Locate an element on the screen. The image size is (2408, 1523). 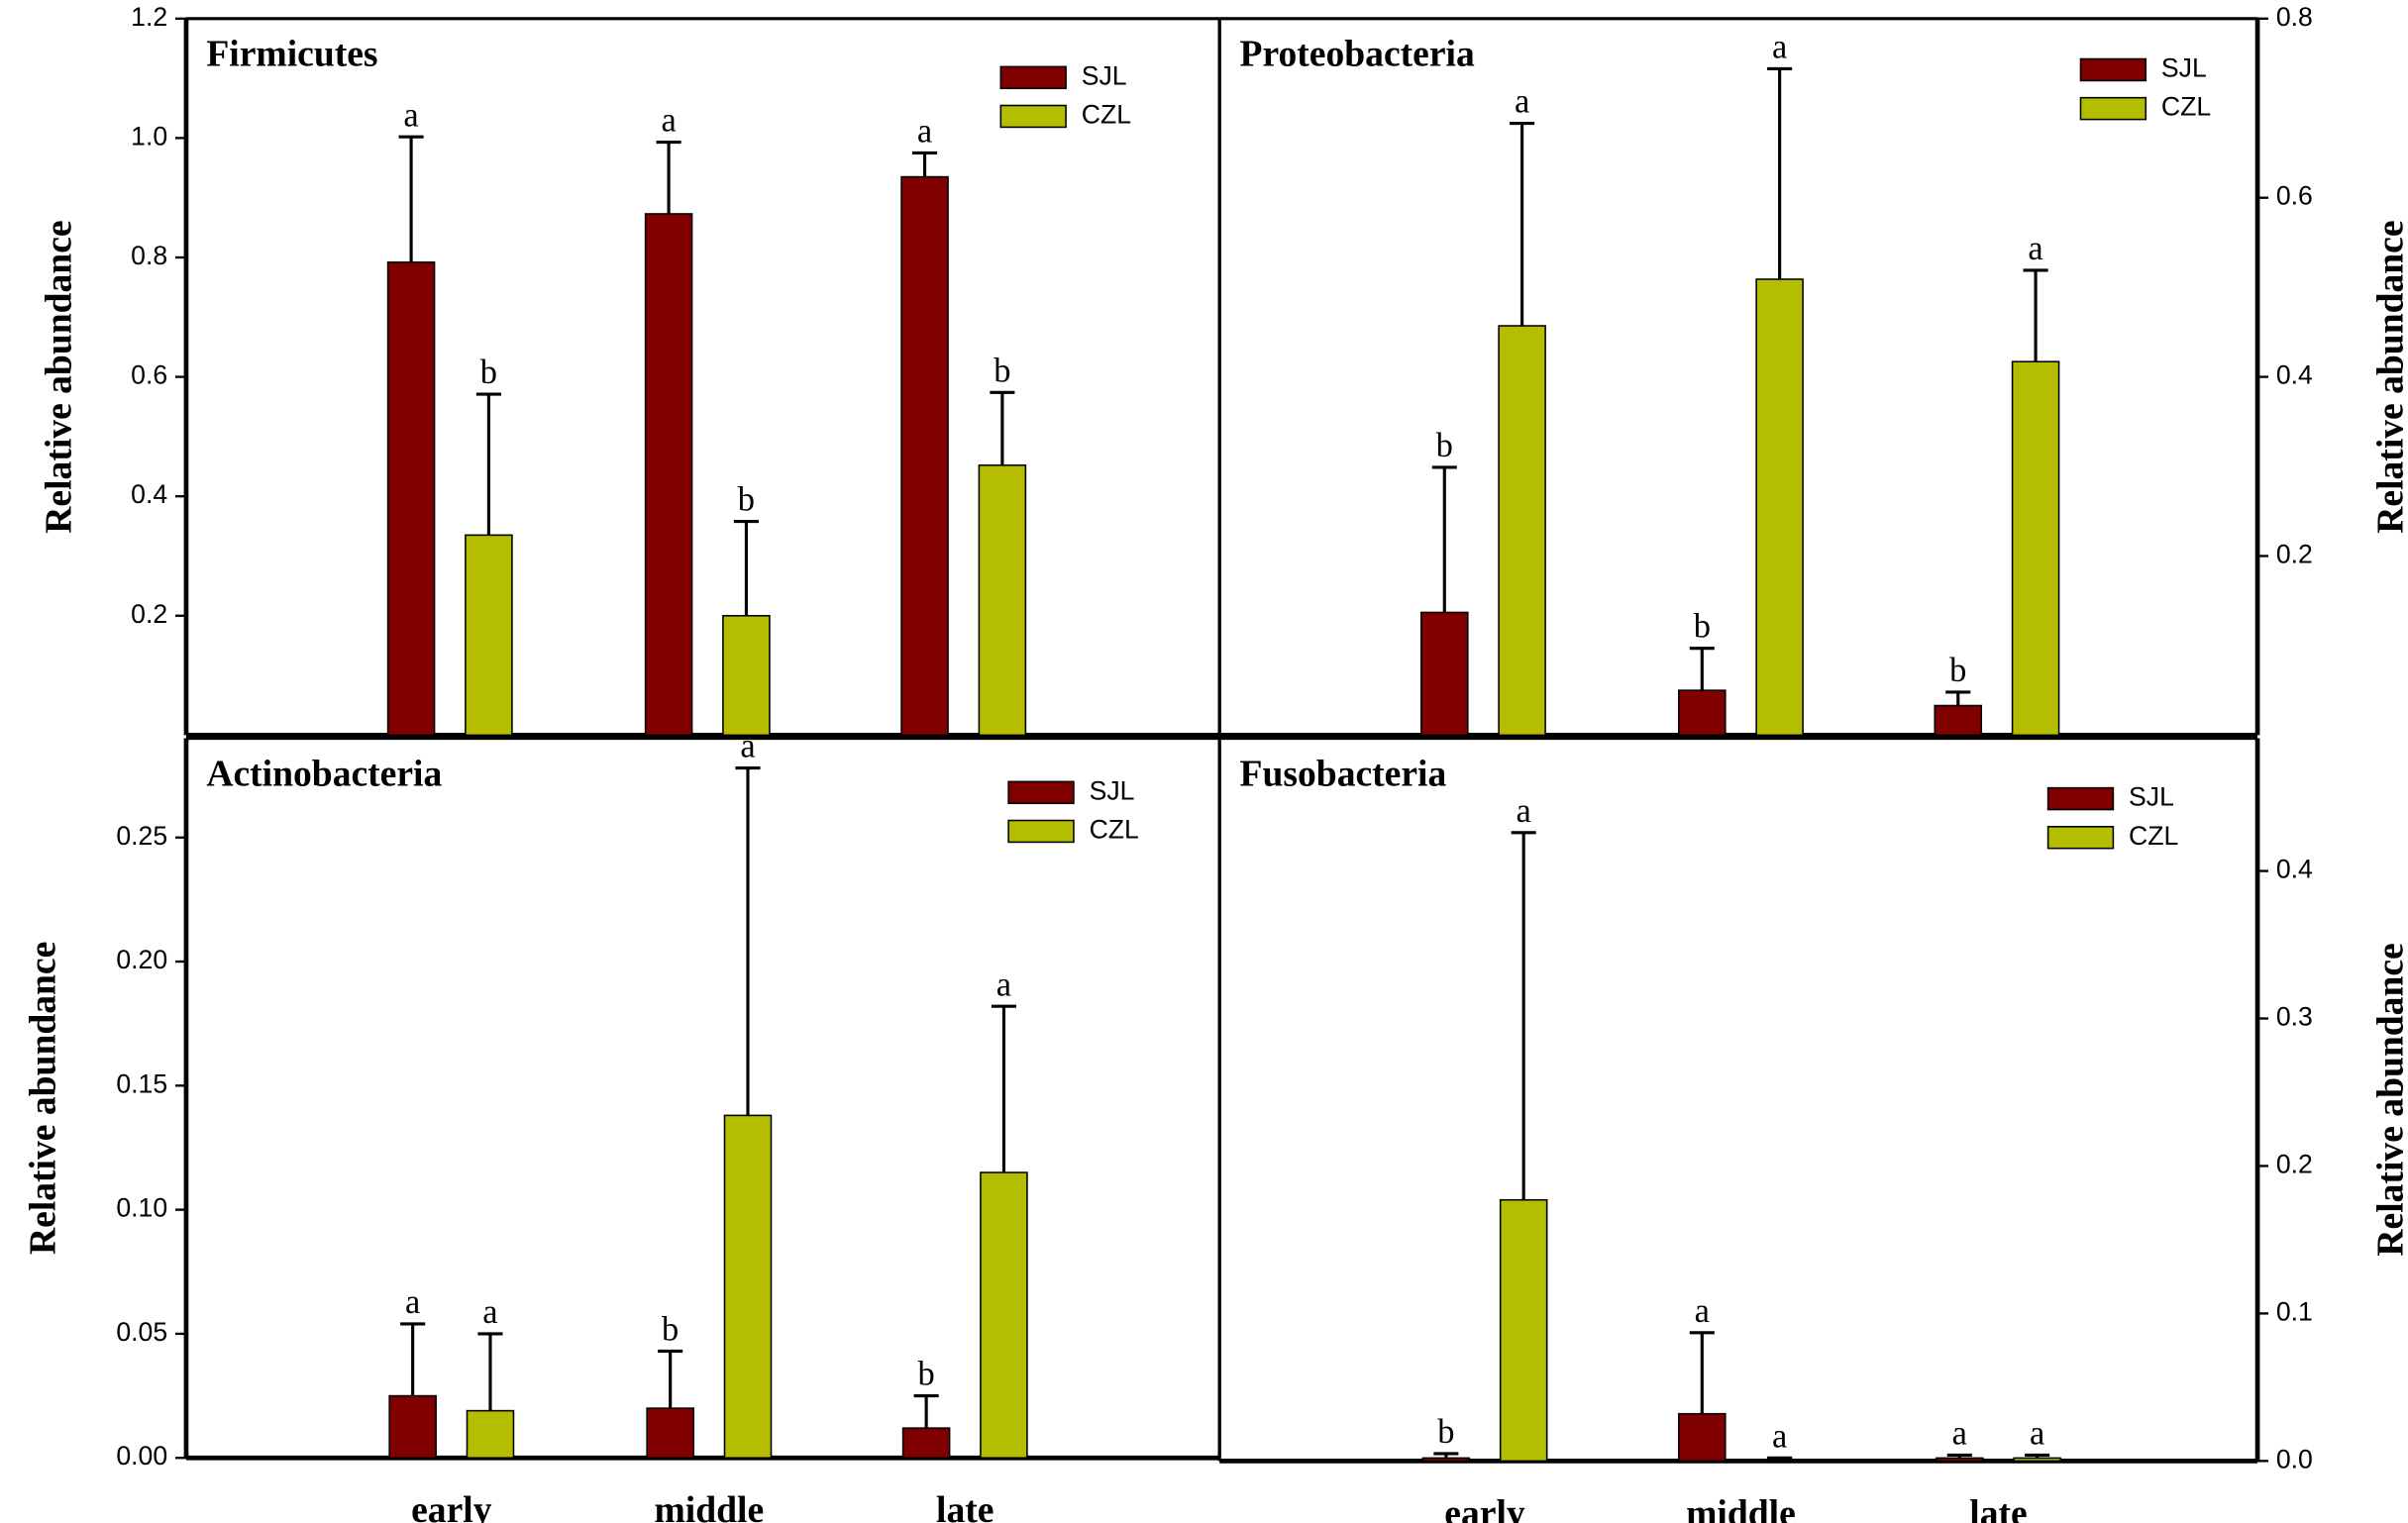
y-tick-label: 0.20 is located at coordinates (142, 959).